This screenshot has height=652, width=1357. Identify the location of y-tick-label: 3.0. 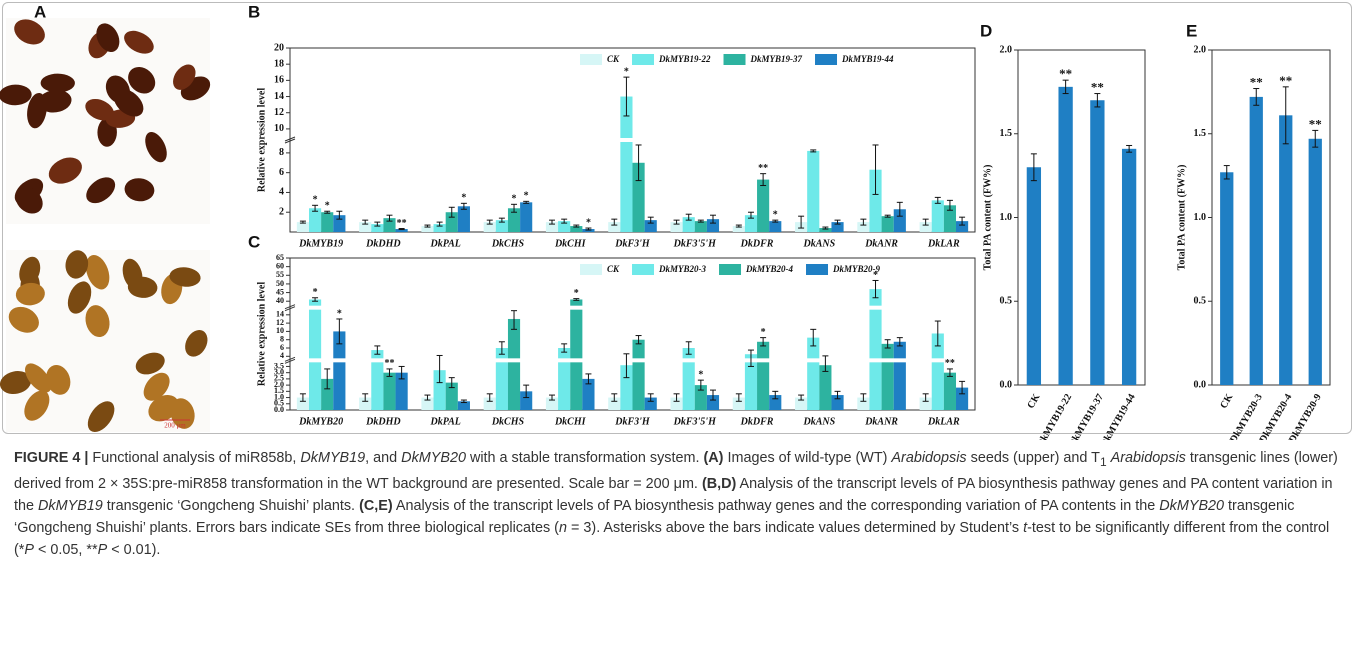
(279, 371).